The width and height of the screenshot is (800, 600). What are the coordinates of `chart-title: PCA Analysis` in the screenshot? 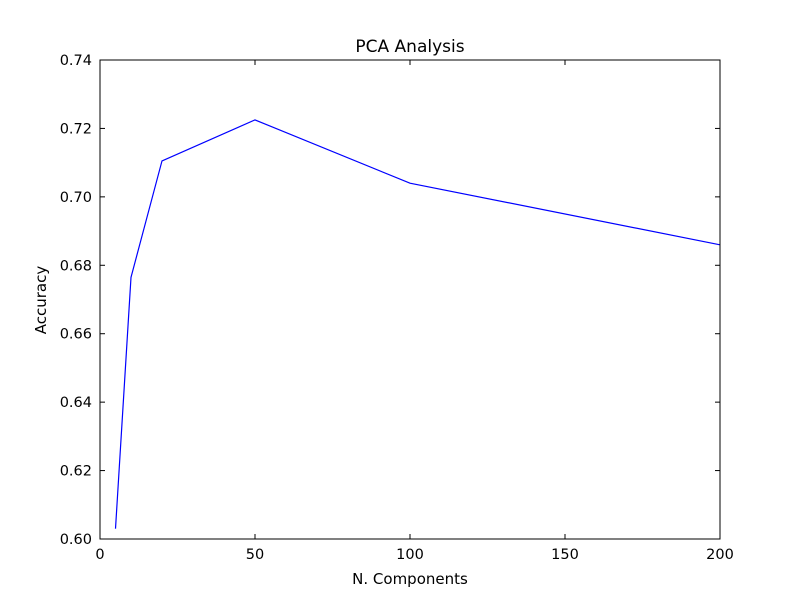 It's located at (409, 47).